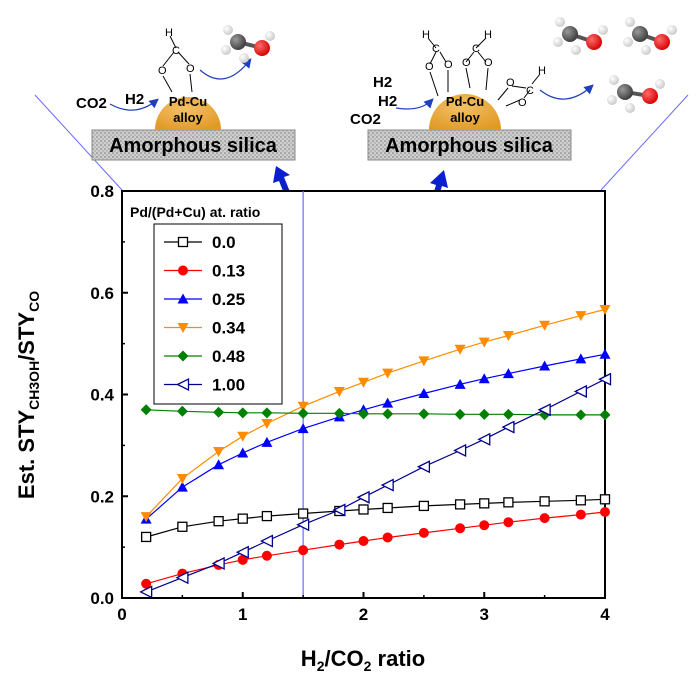 The image size is (698, 675). What do you see at coordinates (361, 142) in the screenshot?
I see `connector-lines` at bounding box center [361, 142].